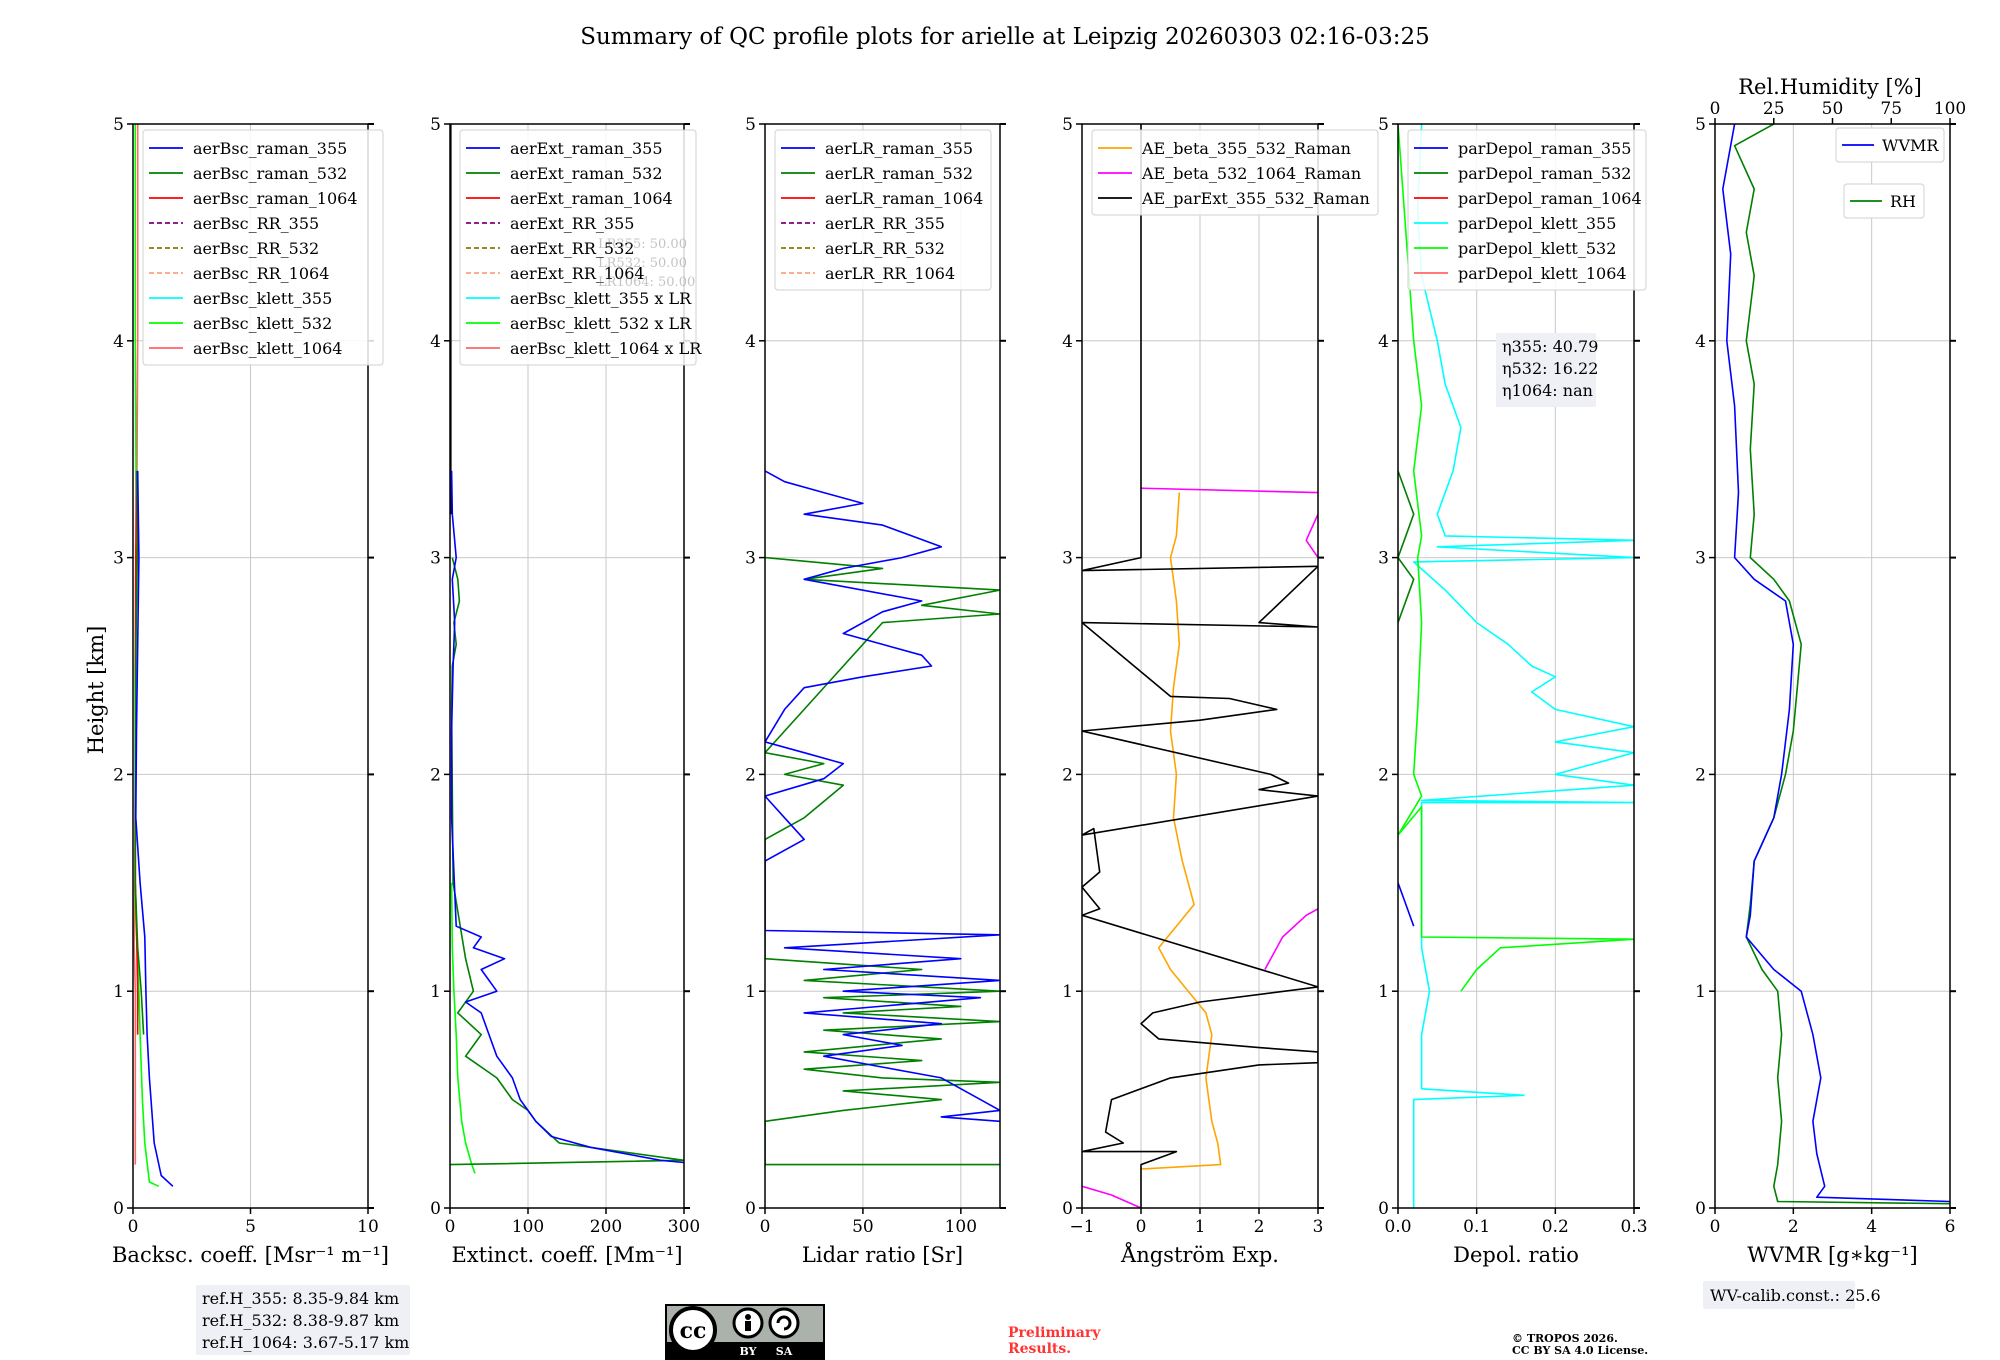 The width and height of the screenshot is (2000, 1360). I want to click on svg-text: cc, so click(693, 1331).